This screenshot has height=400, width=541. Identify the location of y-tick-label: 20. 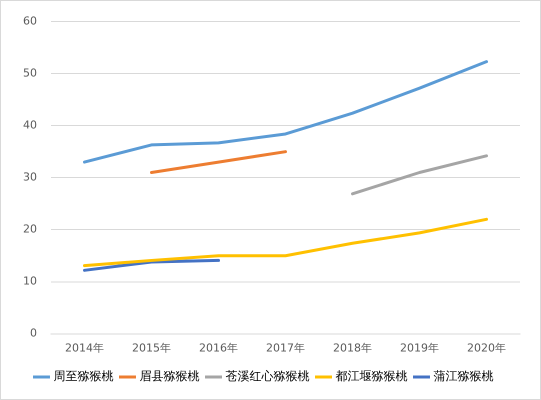
(29, 229).